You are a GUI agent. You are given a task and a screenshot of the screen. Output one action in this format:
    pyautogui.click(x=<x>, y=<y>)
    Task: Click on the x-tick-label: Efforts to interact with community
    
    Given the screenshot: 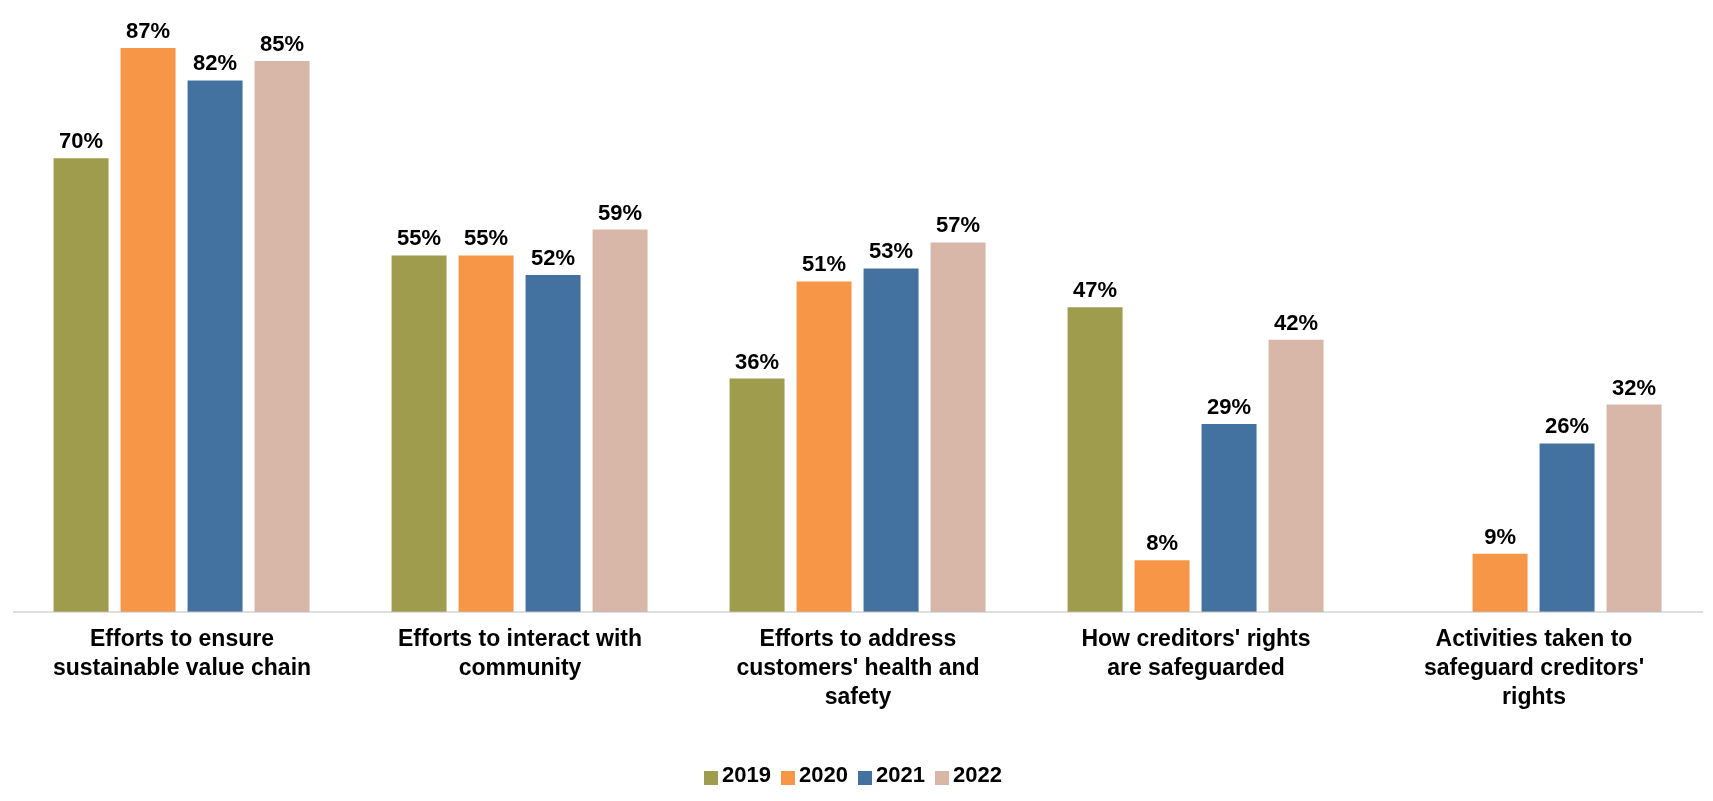 What is the action you would take?
    pyautogui.click(x=520, y=652)
    